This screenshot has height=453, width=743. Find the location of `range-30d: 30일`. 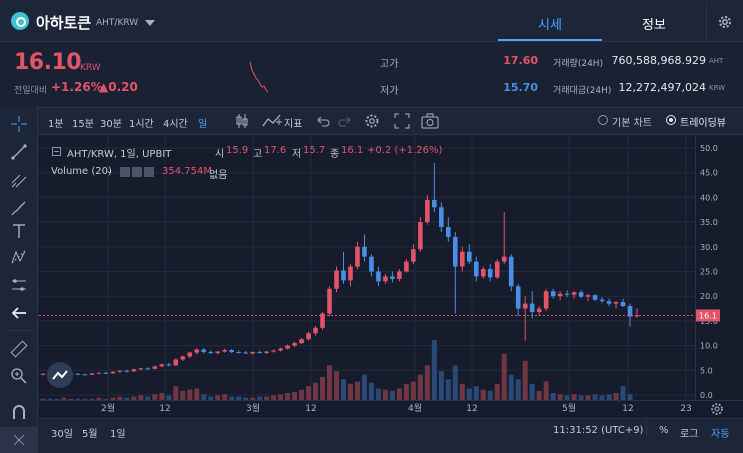

range-30d: 30일 is located at coordinates (62, 434).